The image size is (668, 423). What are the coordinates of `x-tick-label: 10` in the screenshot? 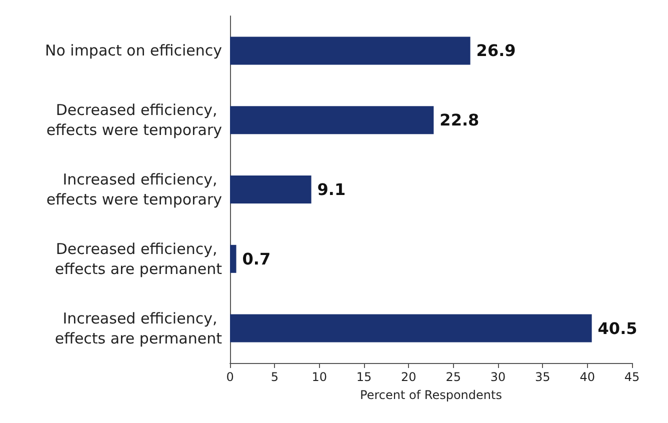 It's located at (319, 377).